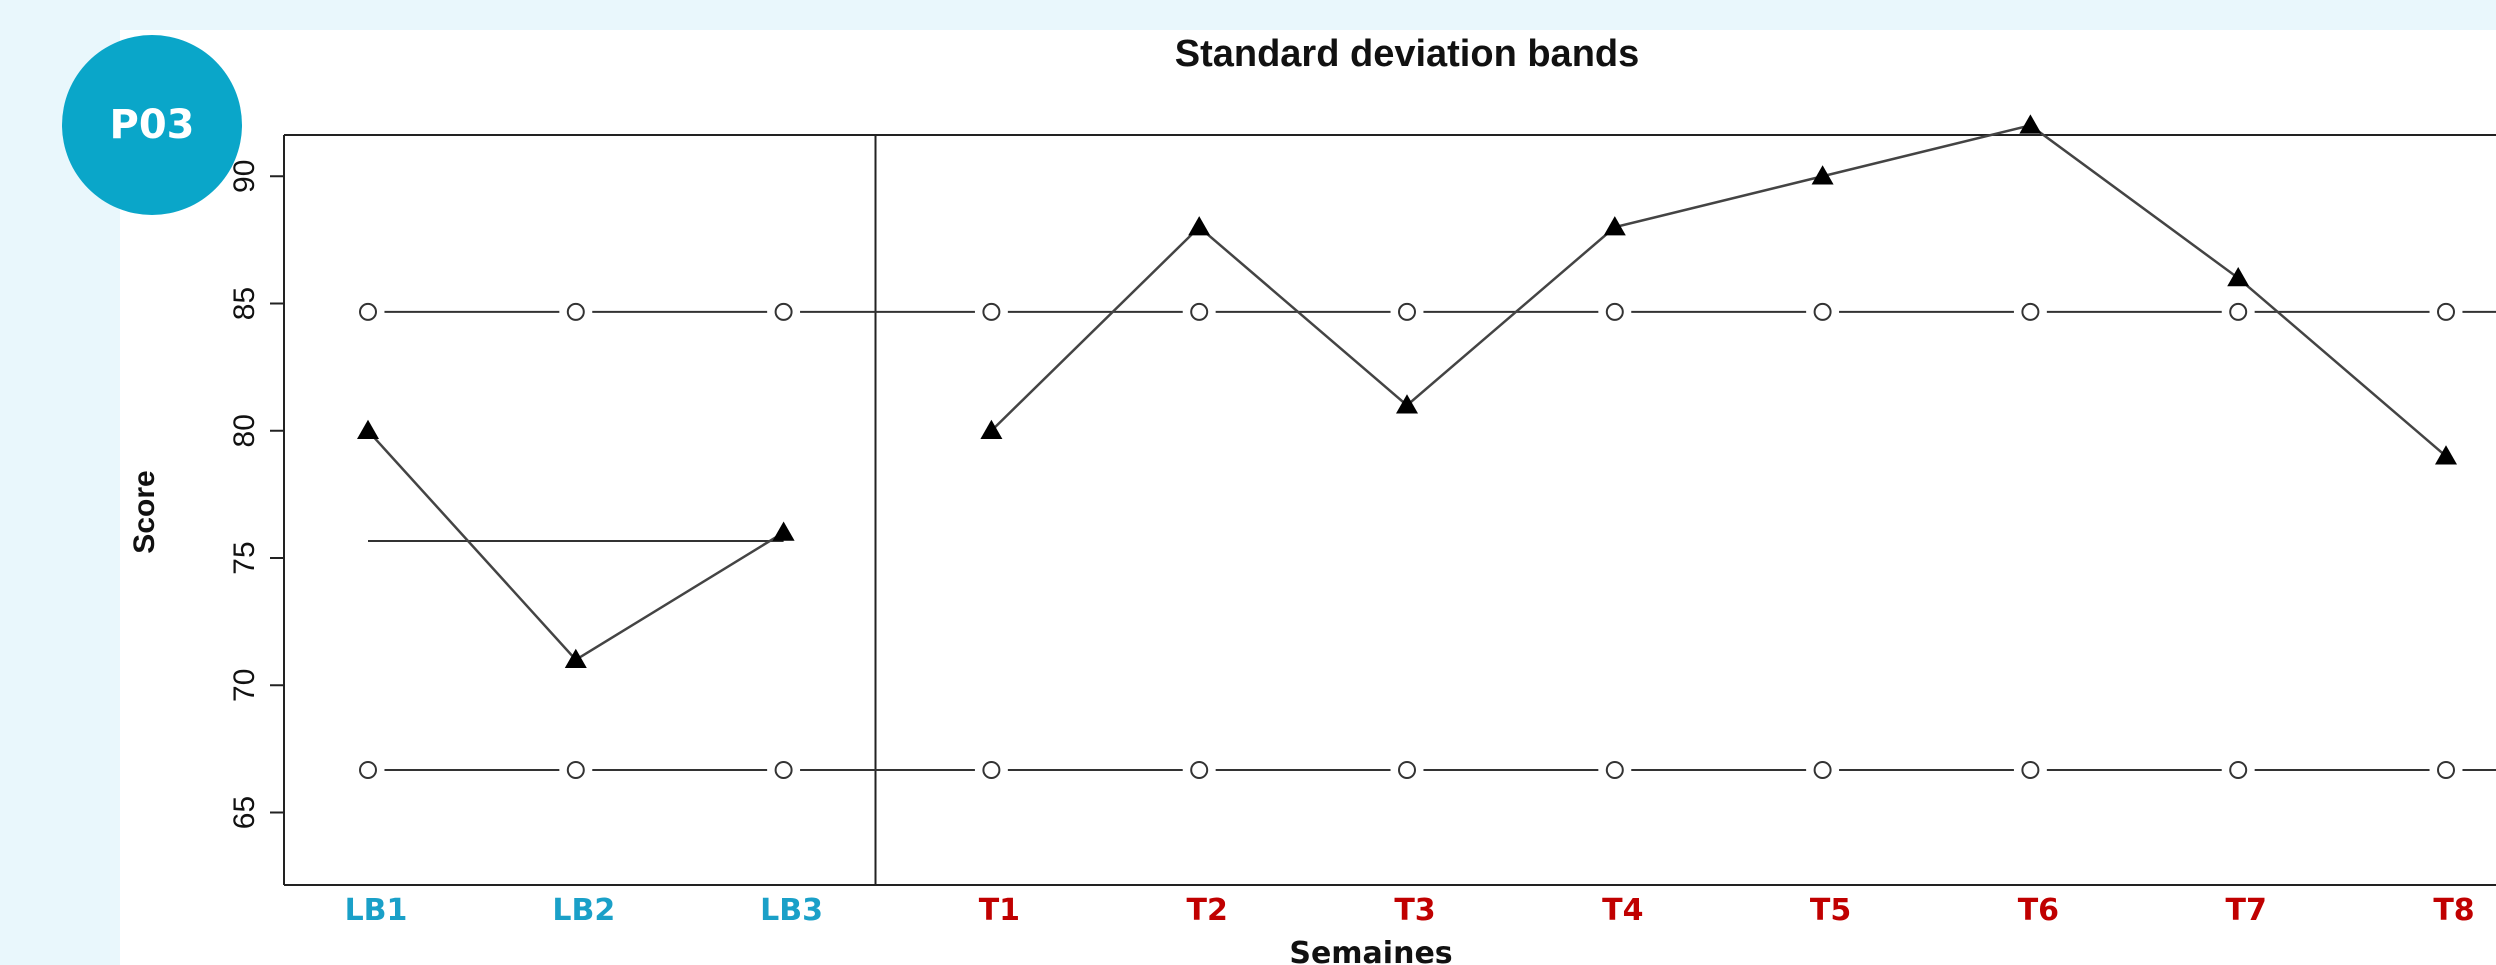 The image size is (2496, 965). What do you see at coordinates (783, 311) in the screenshot?
I see `upper-band-point-LB3` at bounding box center [783, 311].